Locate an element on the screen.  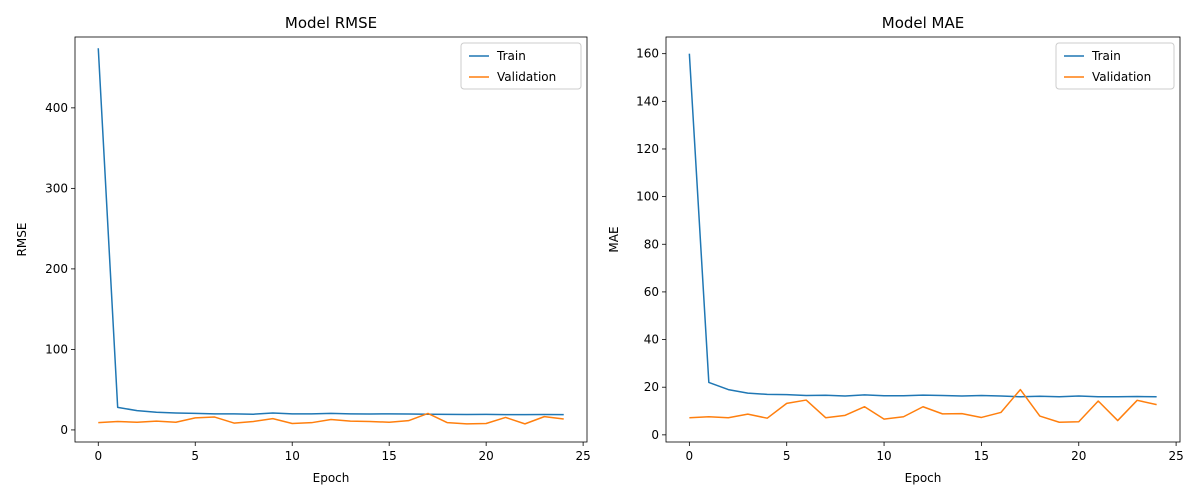
y-tick-label: 60 is located at coordinates (651, 292).